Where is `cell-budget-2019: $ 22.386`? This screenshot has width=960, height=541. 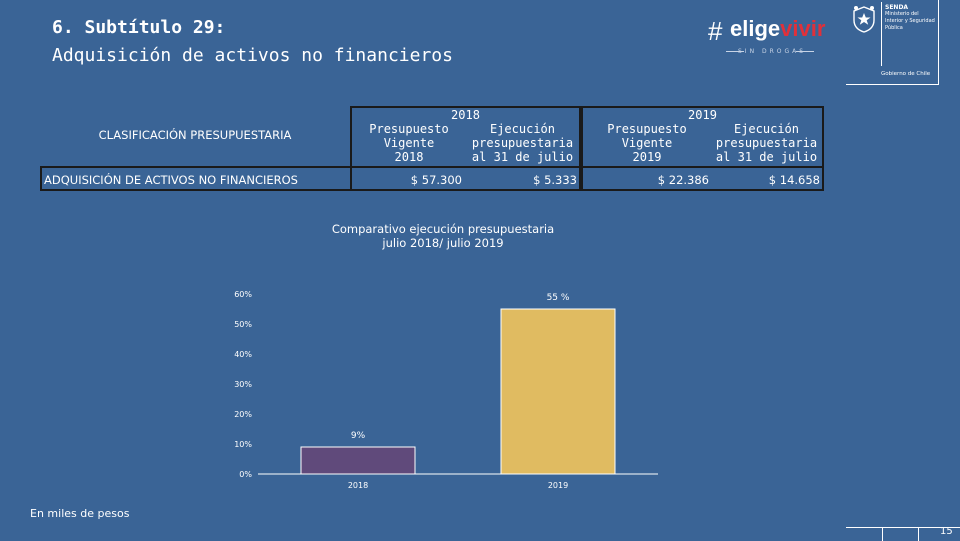
cell-budget-2019: $ 22.386 is located at coordinates (646, 178).